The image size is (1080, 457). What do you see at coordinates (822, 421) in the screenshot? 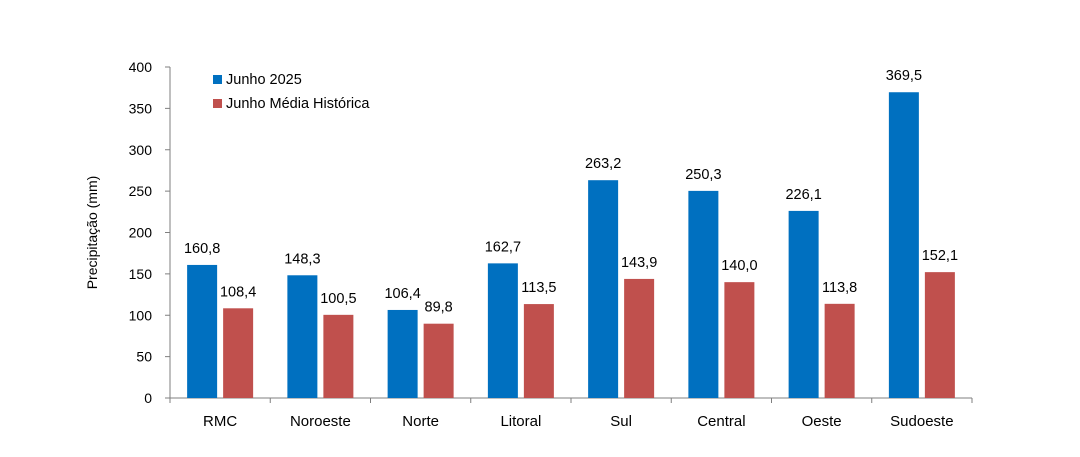
I see `x-tick-label: Oeste` at bounding box center [822, 421].